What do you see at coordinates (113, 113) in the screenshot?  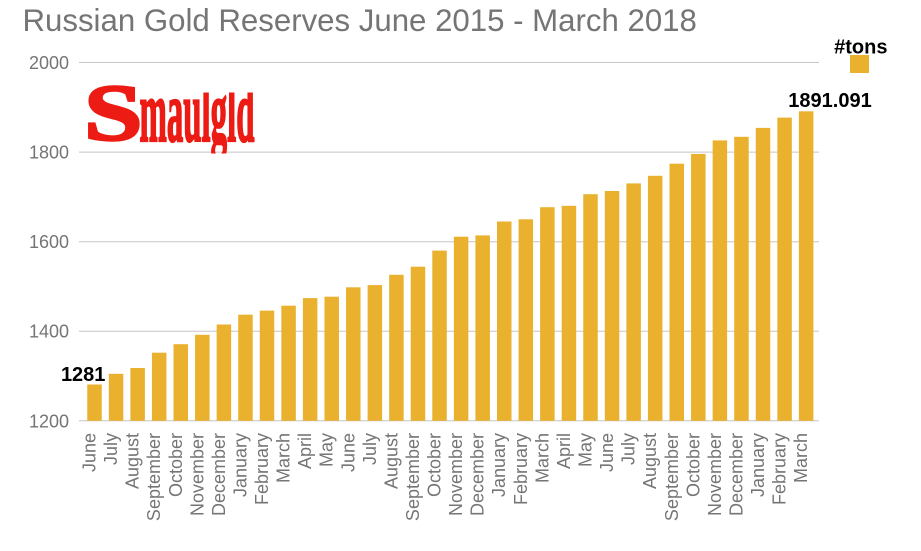 I see `svg-text: S` at bounding box center [113, 113].